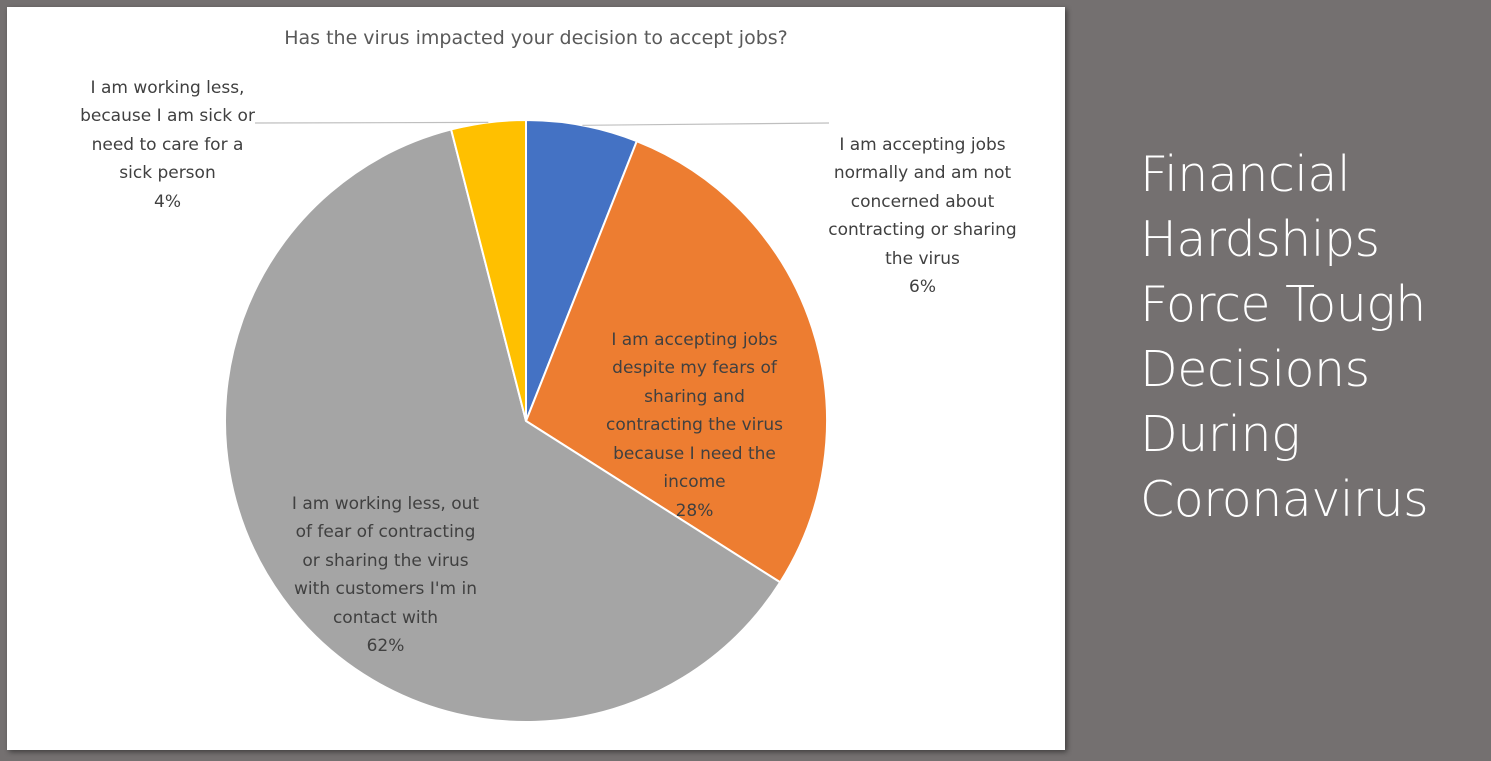 The image size is (1491, 761). What do you see at coordinates (385, 646) in the screenshot?
I see `slice-percent: 62%` at bounding box center [385, 646].